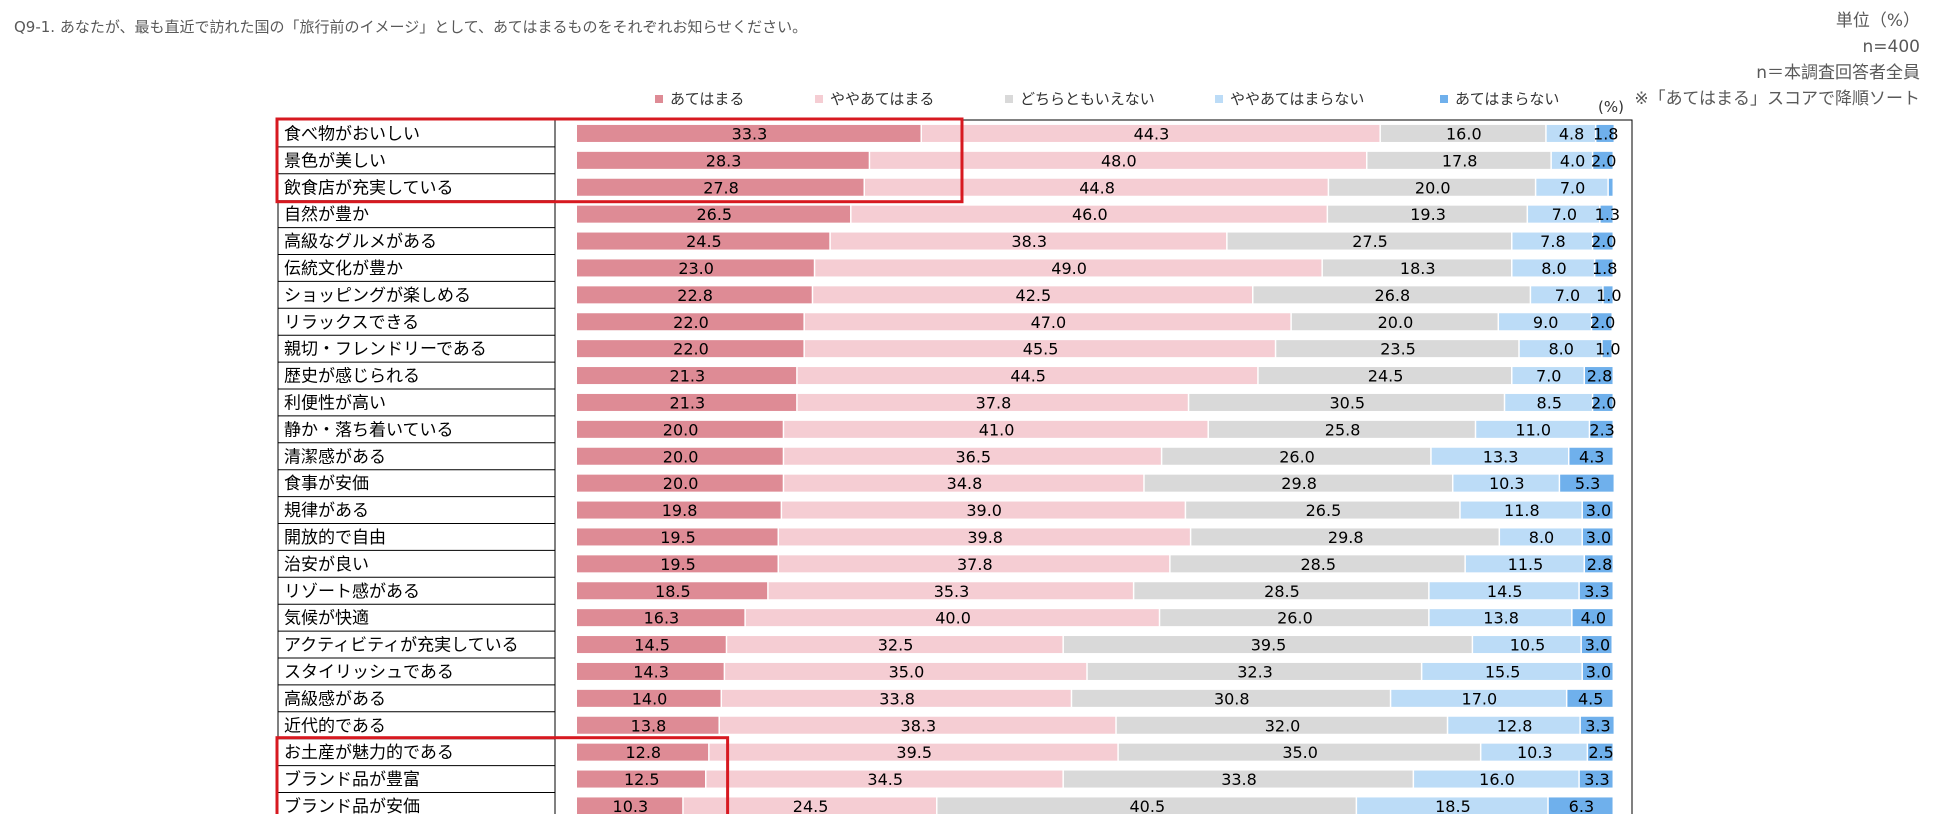  What do you see at coordinates (1522, 510) in the screenshot?
I see `data-label: 11.8` at bounding box center [1522, 510].